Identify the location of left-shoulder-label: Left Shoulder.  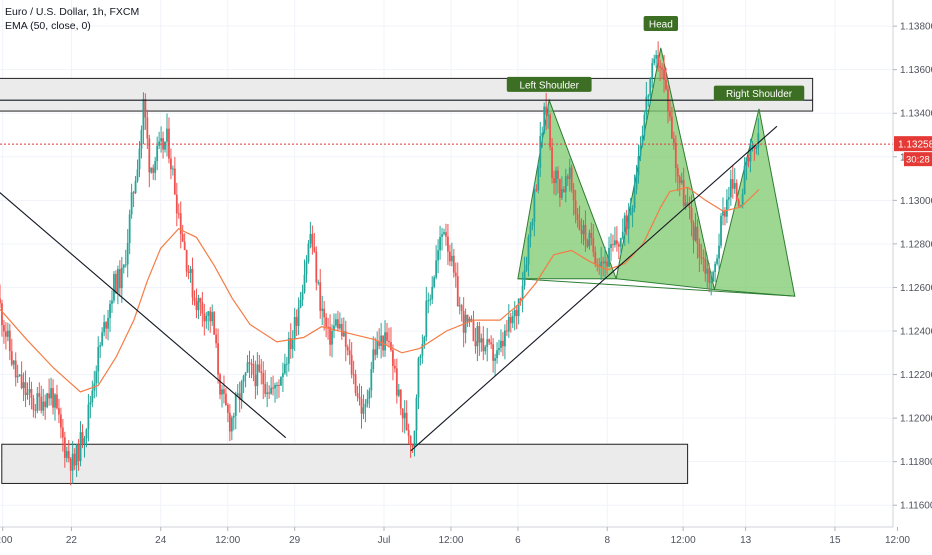
(549, 84).